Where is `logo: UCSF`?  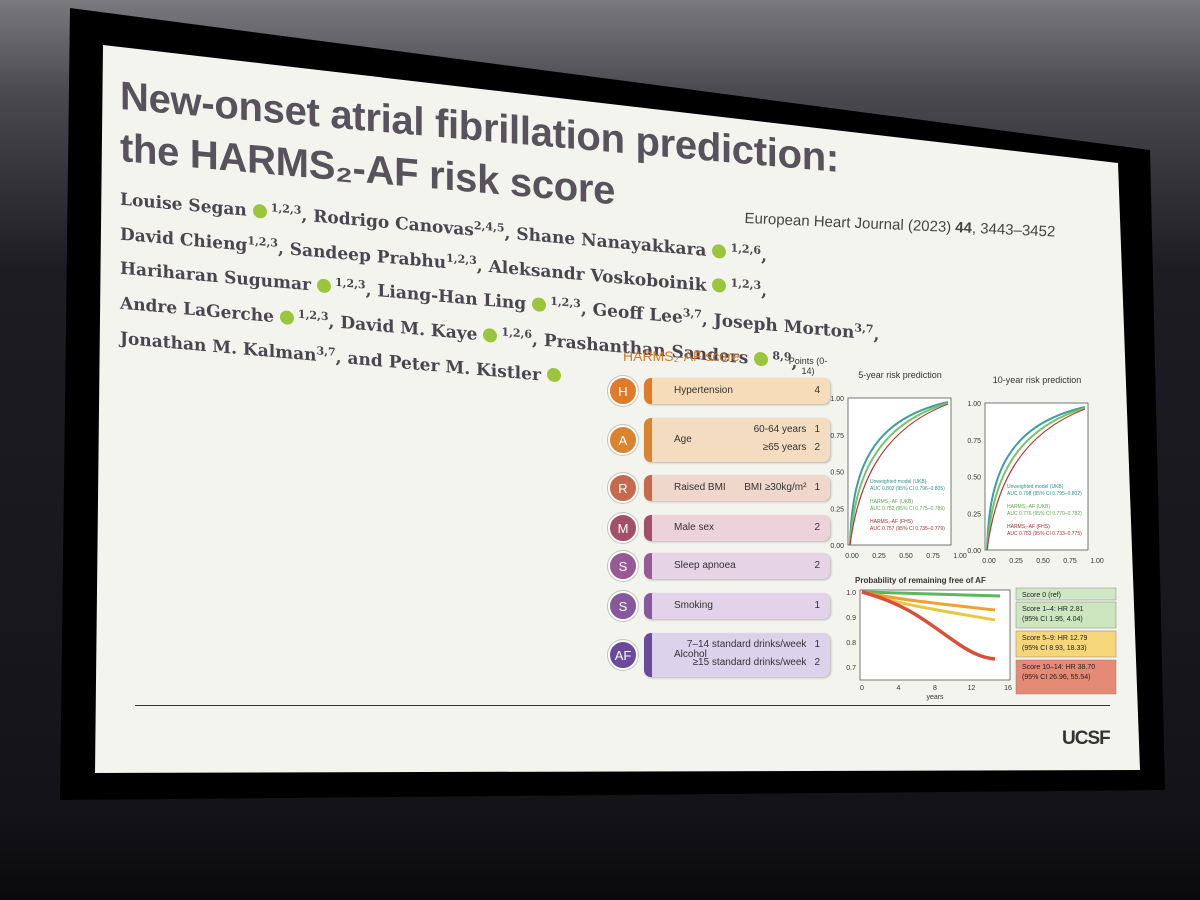
logo: UCSF is located at coordinates (1086, 738).